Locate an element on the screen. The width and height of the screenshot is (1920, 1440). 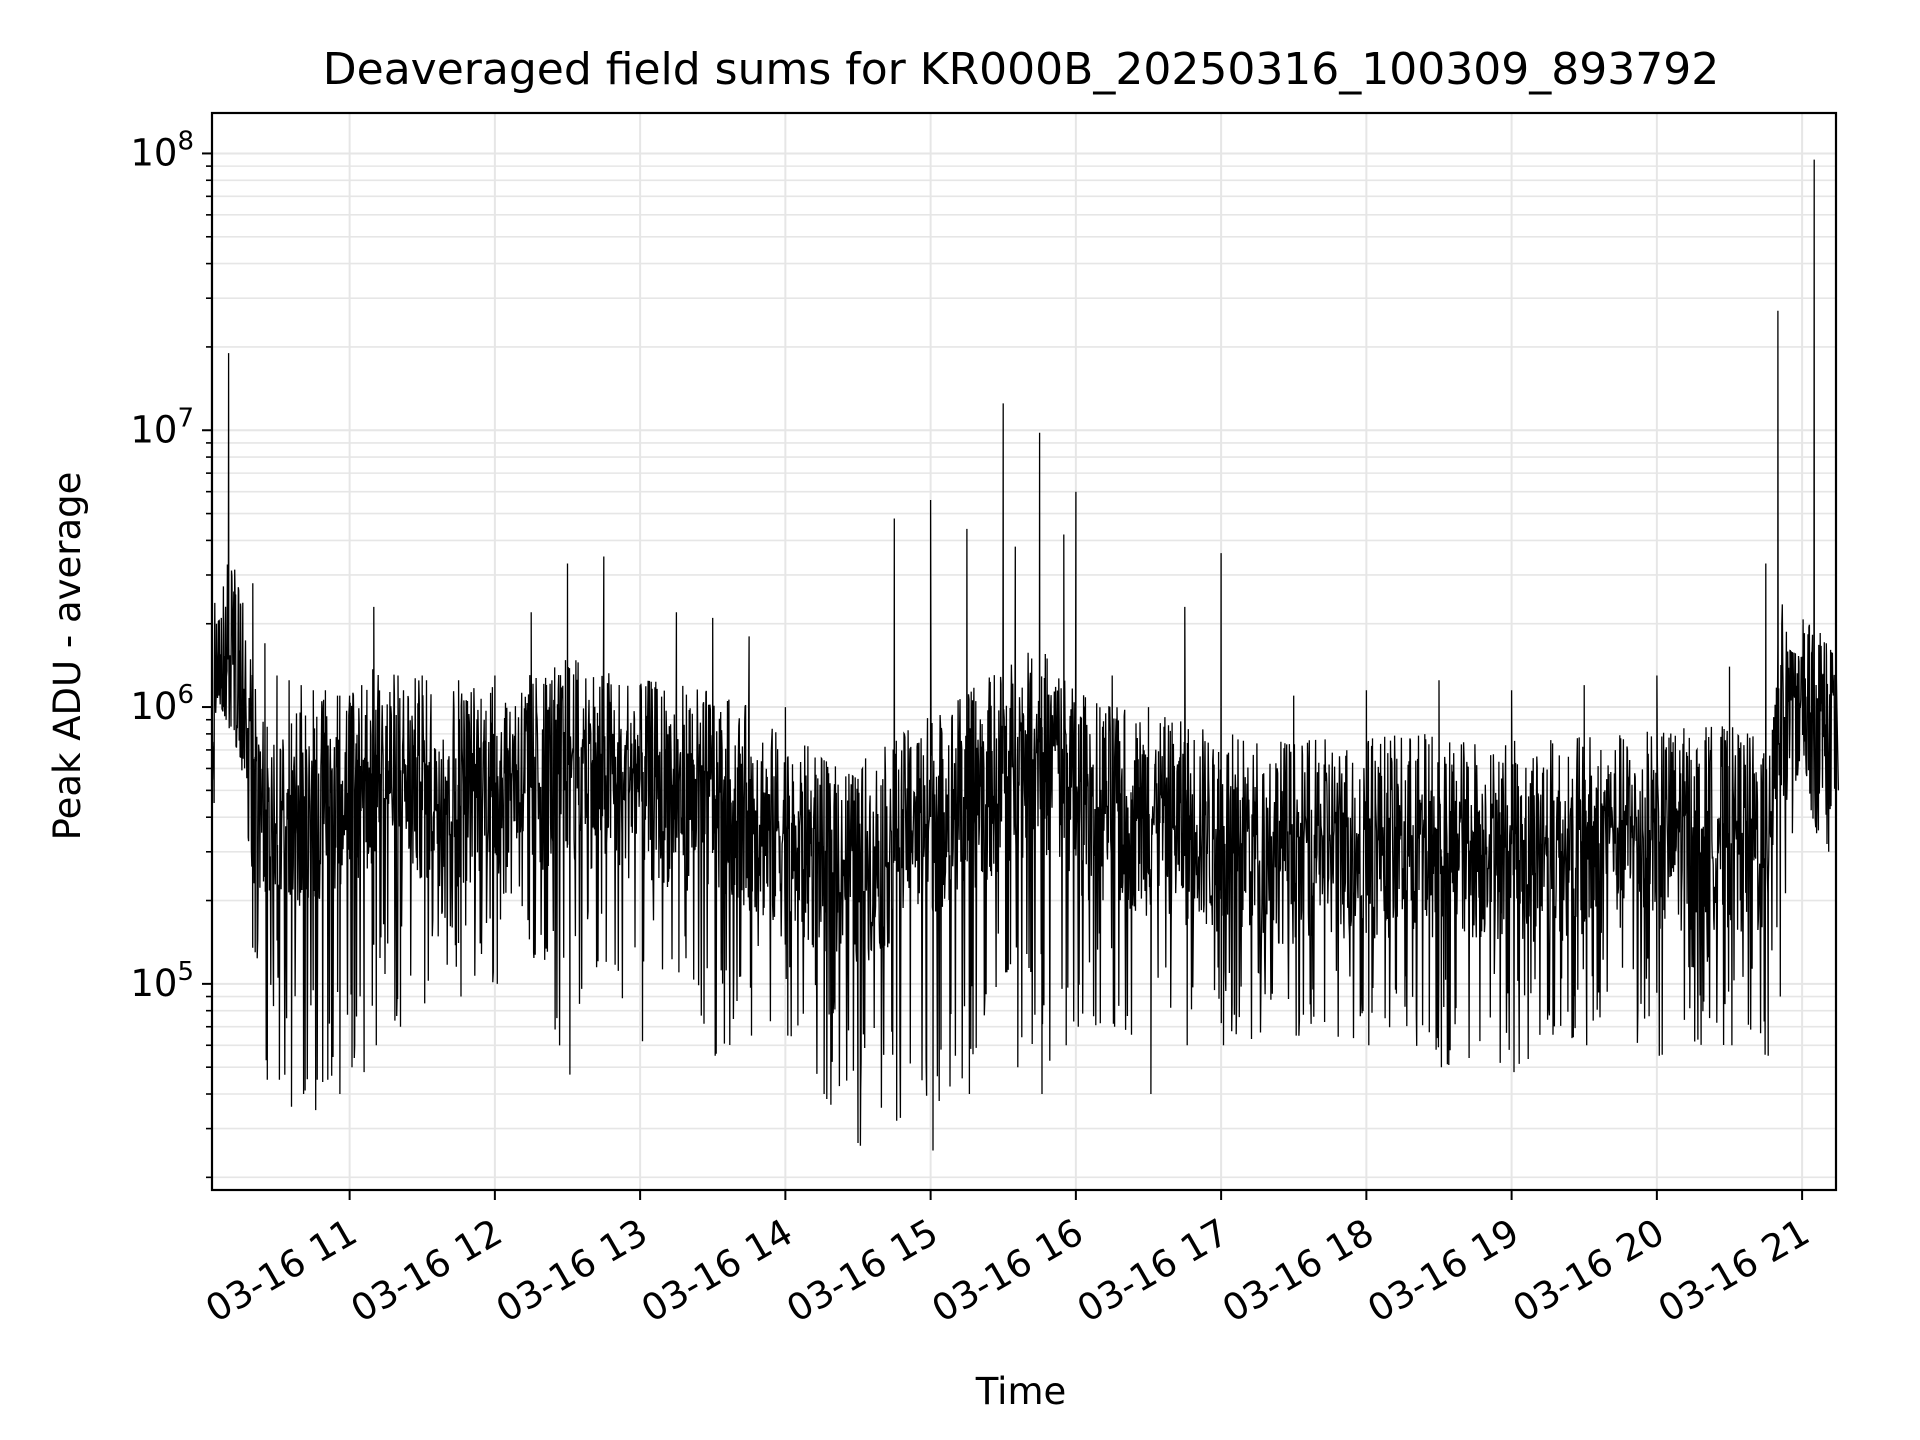
y-tick-label-exponent: 5 is located at coordinates (185, 972).